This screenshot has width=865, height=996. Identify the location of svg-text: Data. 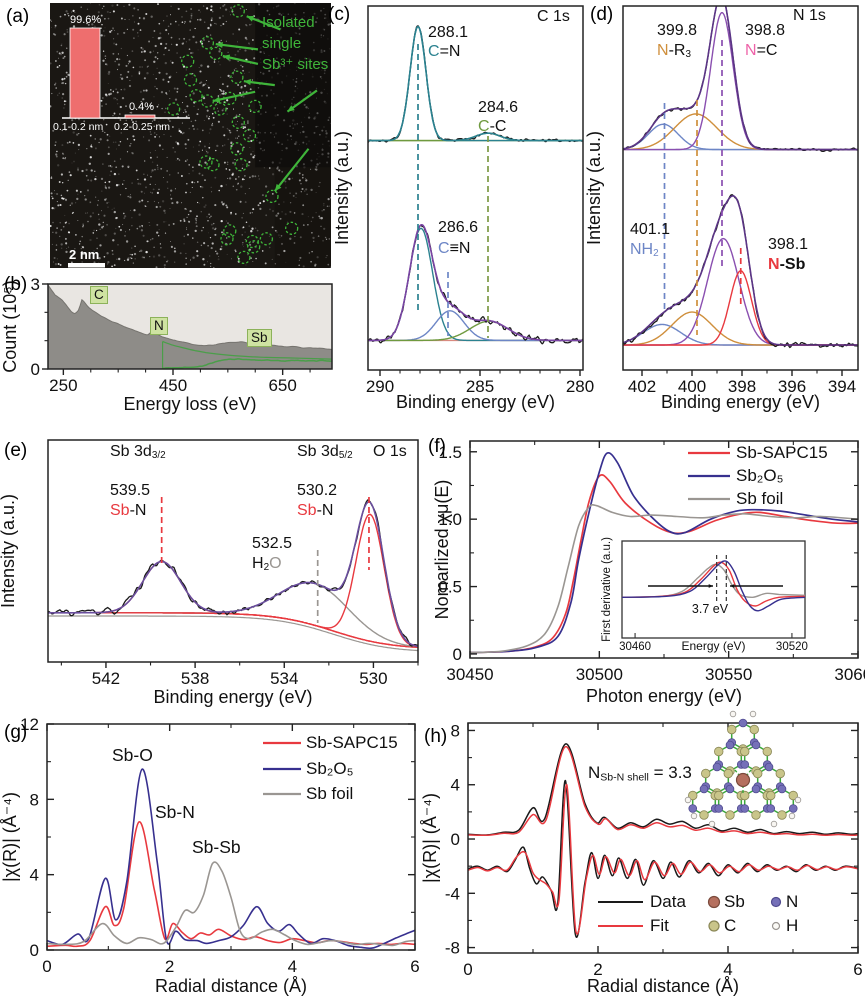
(668, 901).